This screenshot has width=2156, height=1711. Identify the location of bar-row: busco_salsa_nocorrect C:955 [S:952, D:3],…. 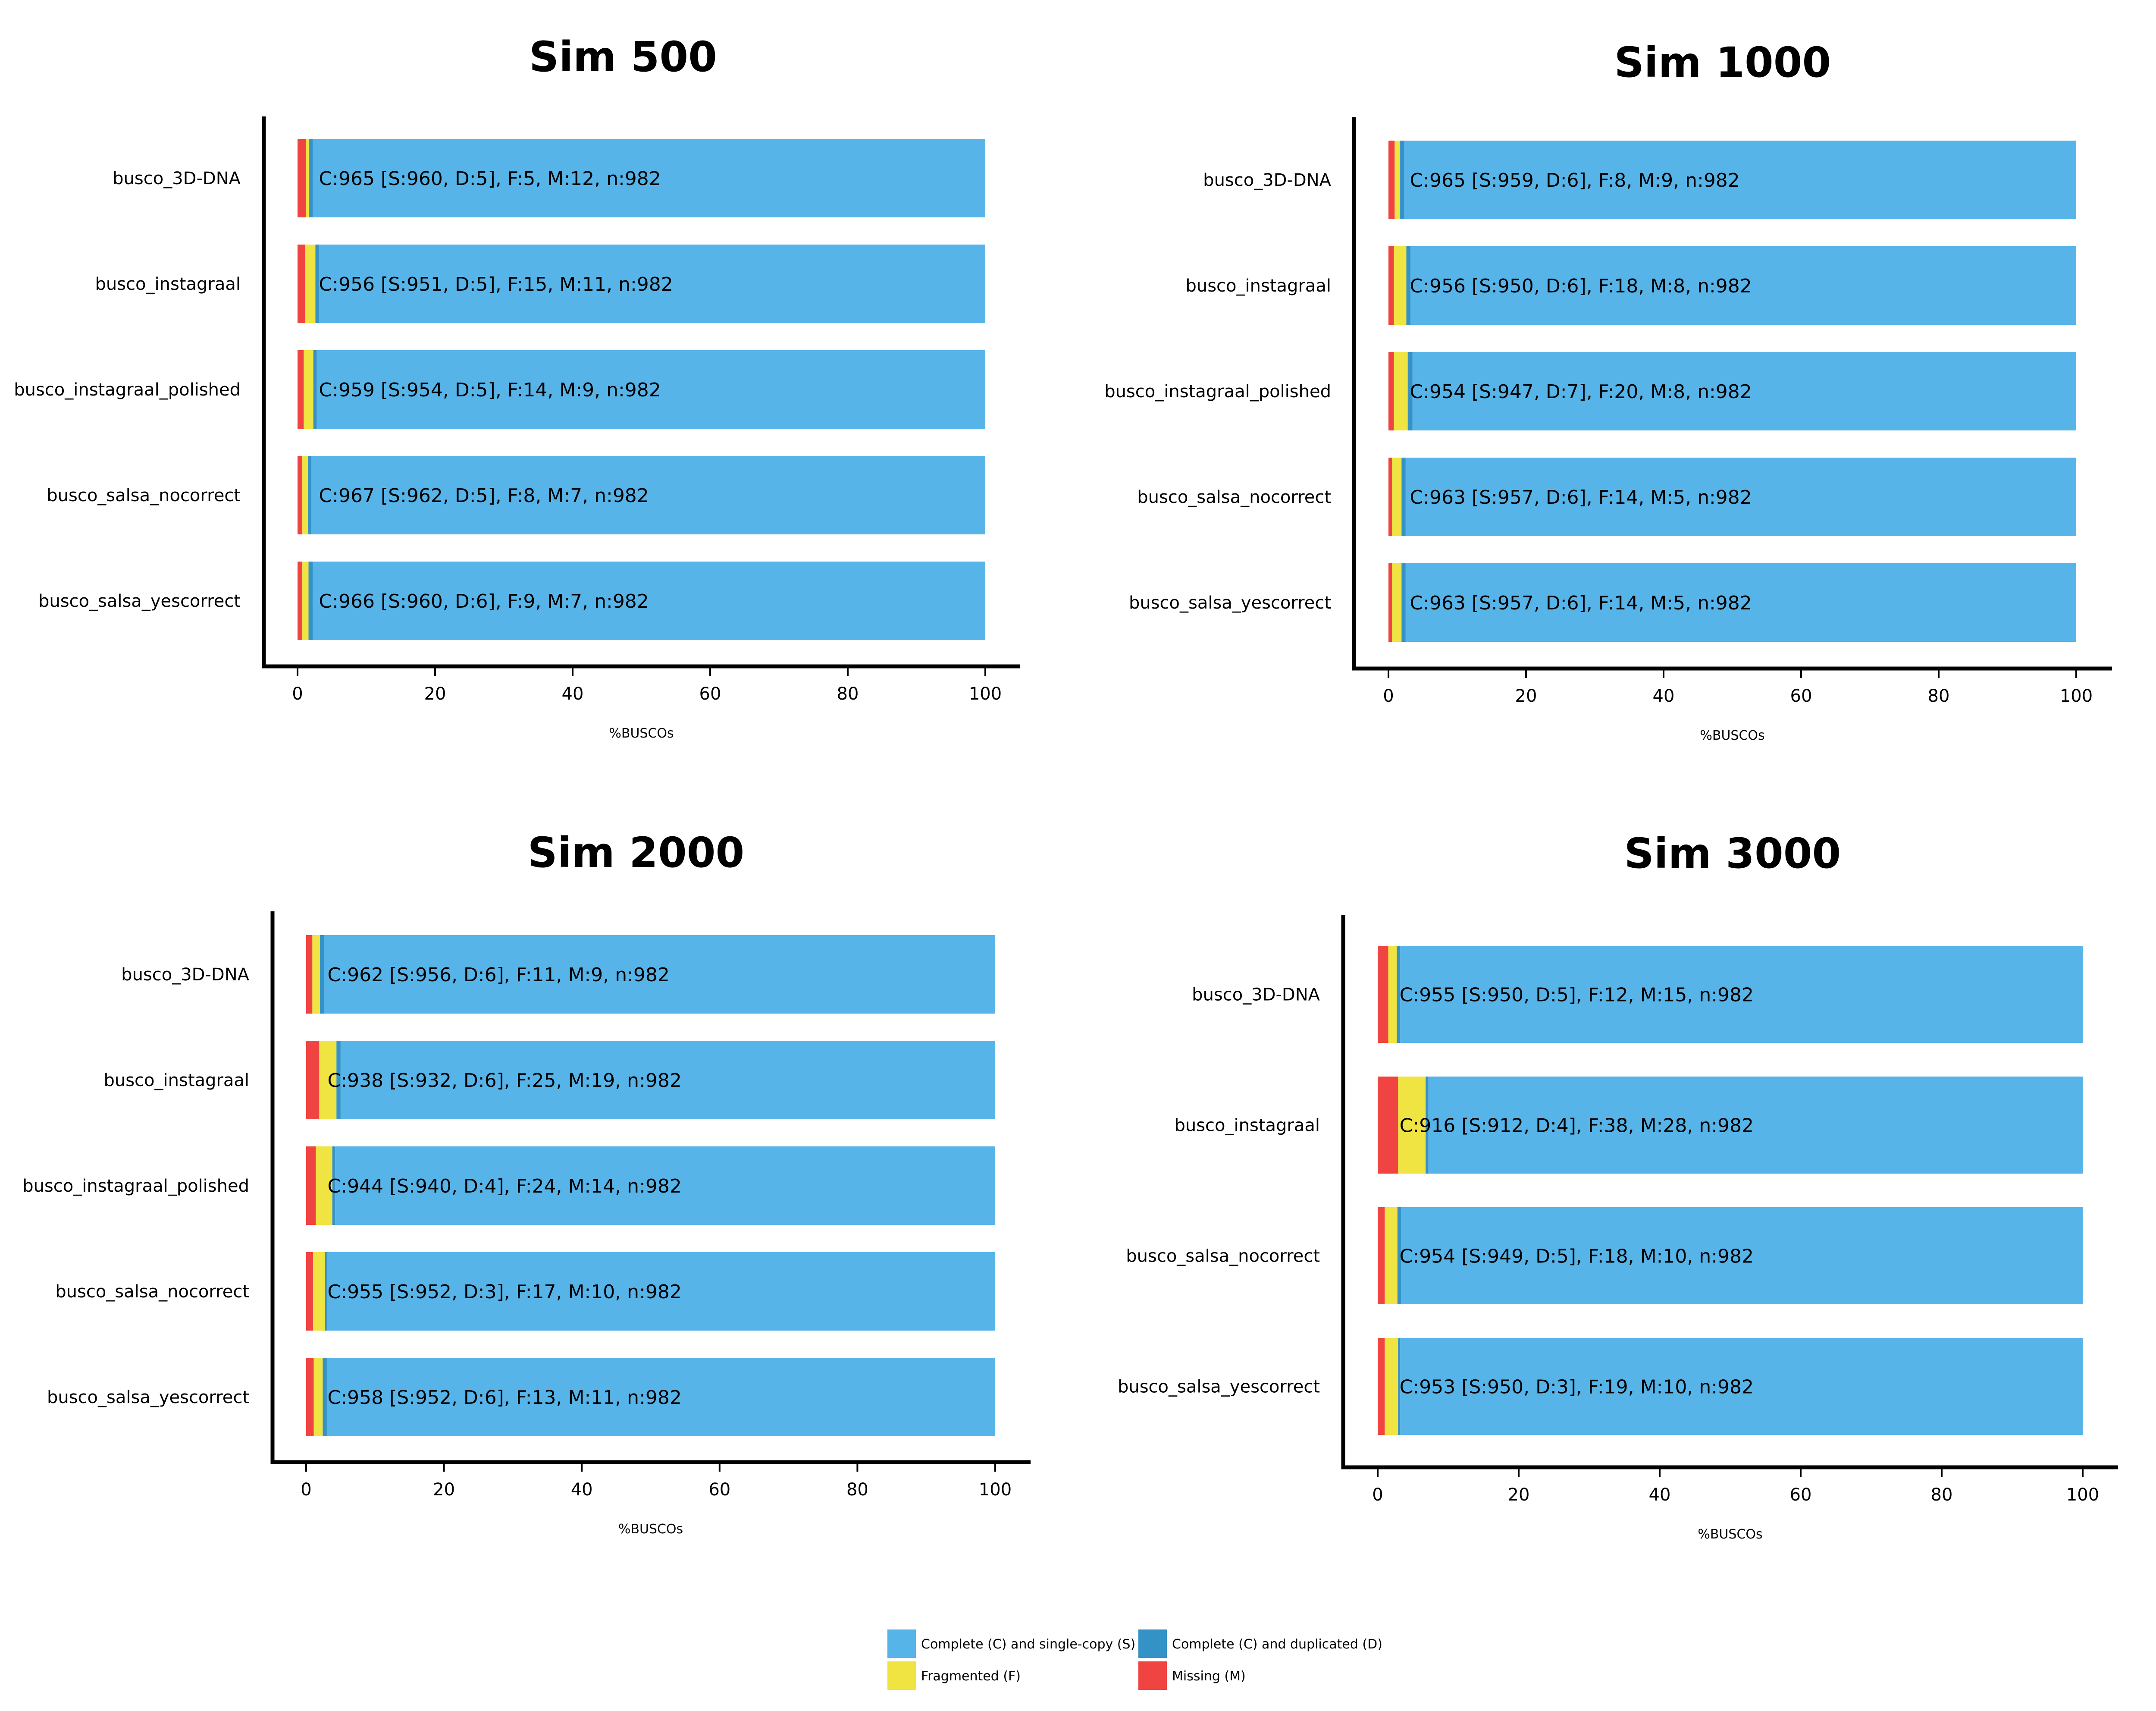
(525, 1291).